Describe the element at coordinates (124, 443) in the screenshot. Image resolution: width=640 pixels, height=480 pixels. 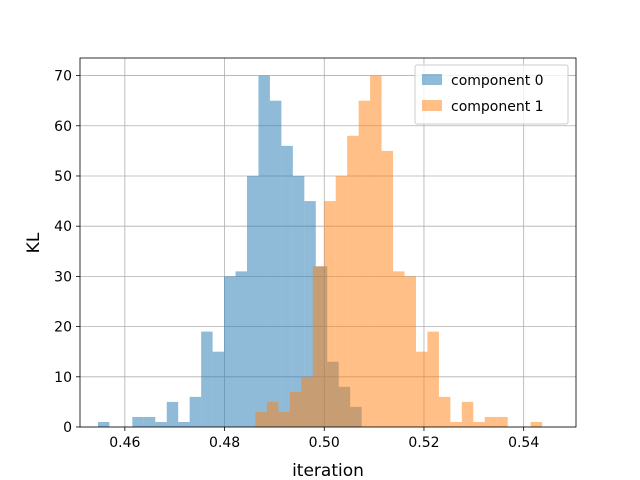
I see `x-tick-label: 0.46` at that location.